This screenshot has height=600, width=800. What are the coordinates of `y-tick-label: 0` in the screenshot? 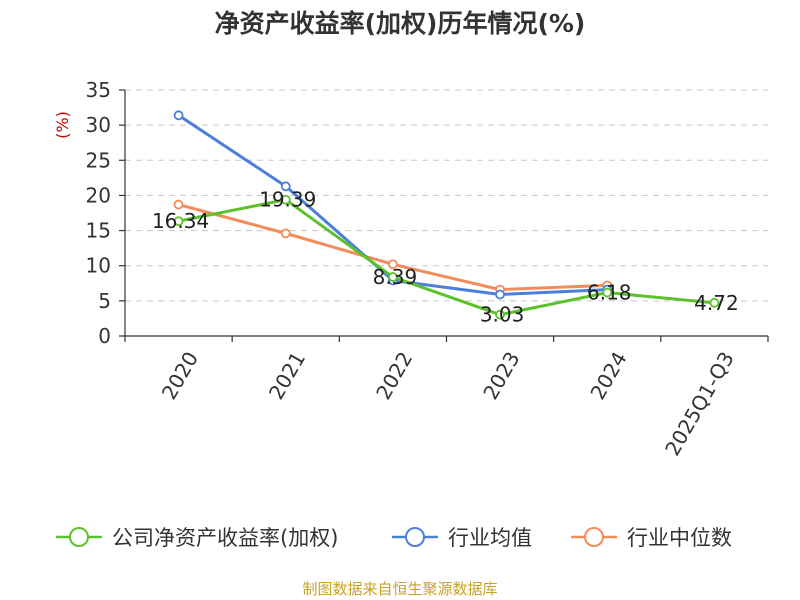 It's located at (104, 336).